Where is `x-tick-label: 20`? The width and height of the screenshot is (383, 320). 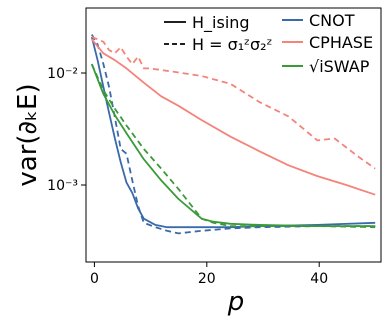 x-tick-label: 20 is located at coordinates (207, 279).